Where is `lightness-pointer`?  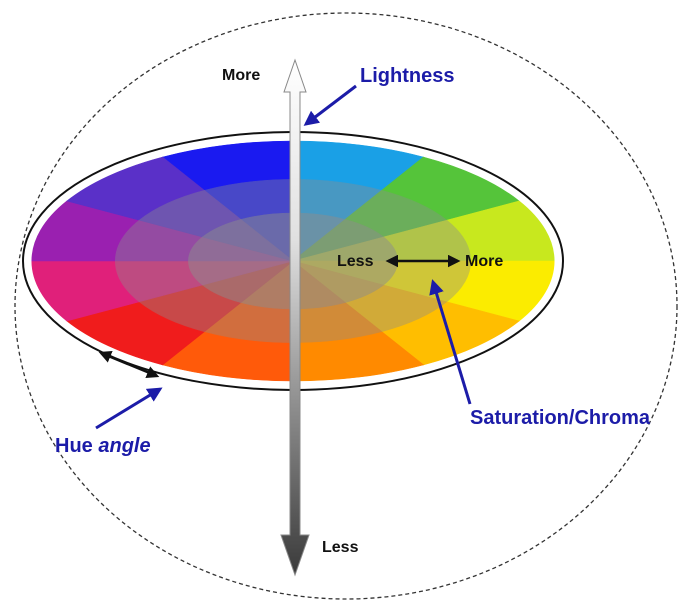
lightness-pointer is located at coordinates (330, 105).